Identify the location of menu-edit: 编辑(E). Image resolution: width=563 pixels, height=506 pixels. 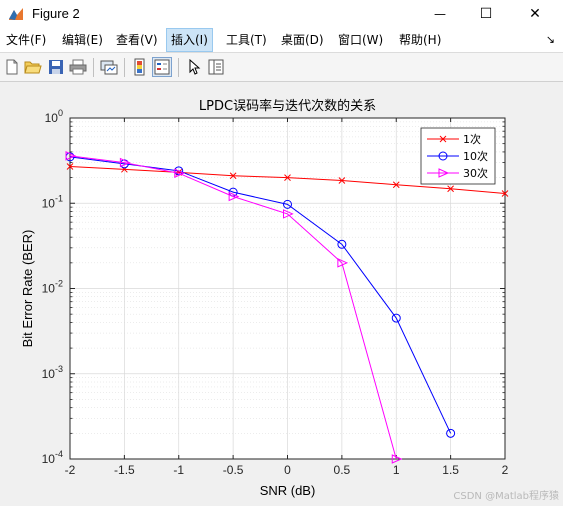
(82, 40).